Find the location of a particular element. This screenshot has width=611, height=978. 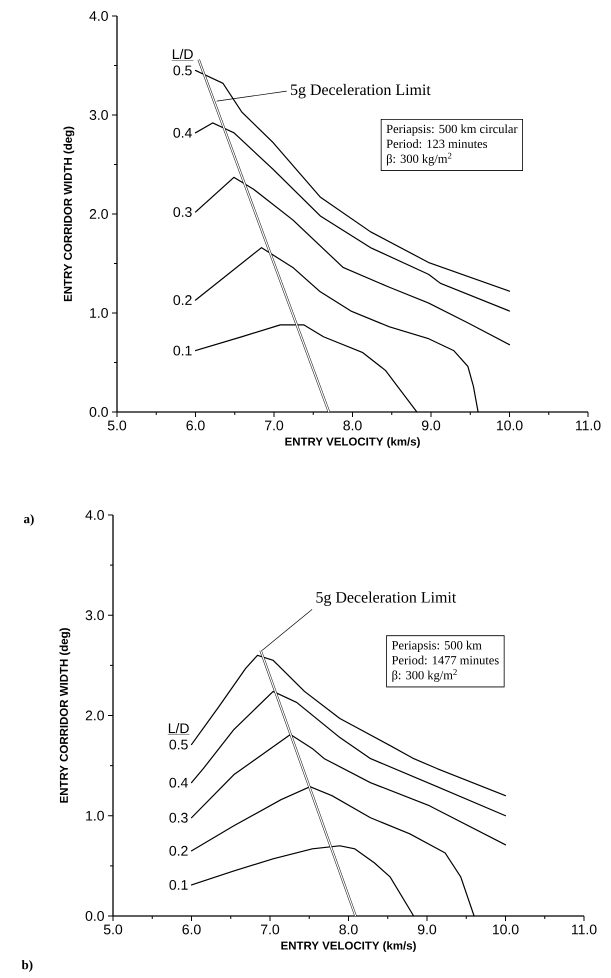

annotation: Periapsis: 500 km circular is located at coordinates (452, 130).